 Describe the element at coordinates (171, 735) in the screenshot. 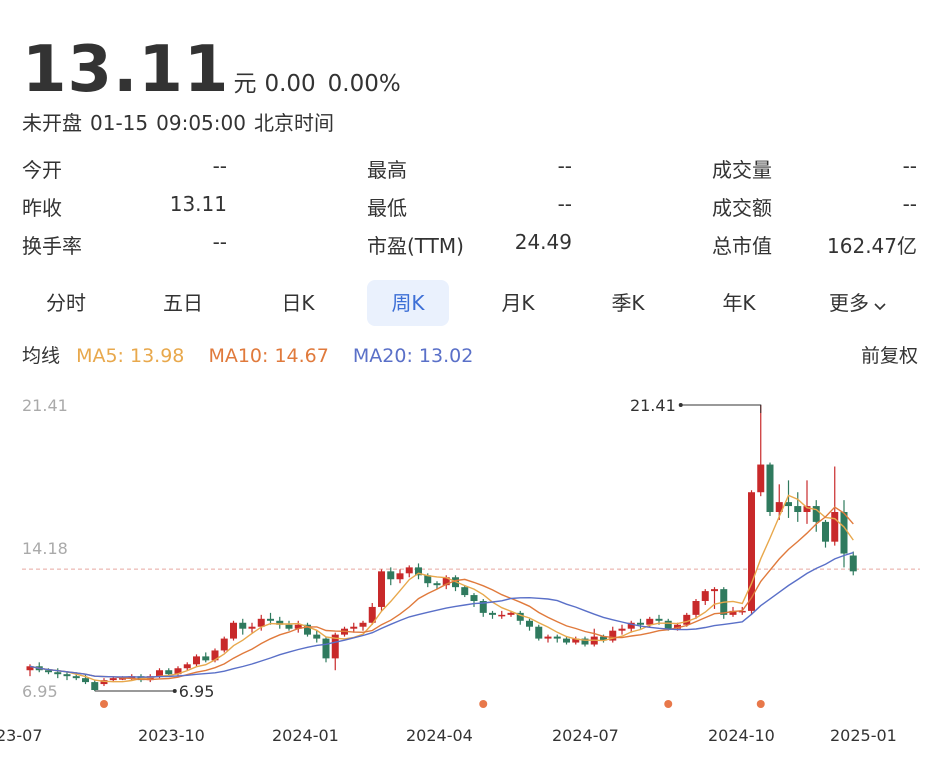

I see `x-axis-label: 2023-10` at that location.